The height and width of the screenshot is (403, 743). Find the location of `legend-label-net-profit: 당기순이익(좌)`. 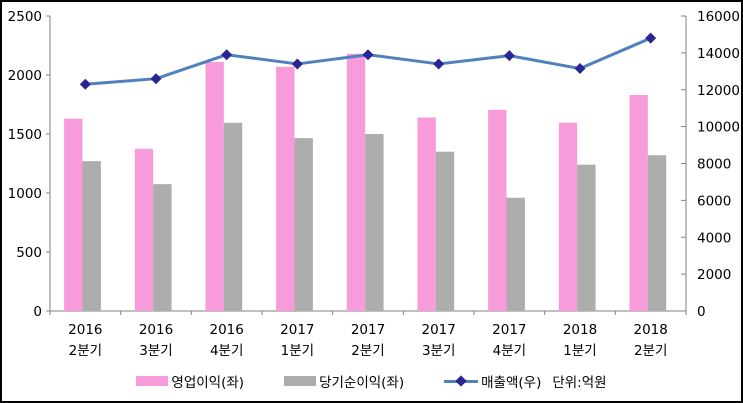

legend-label-net-profit: 당기순이익(좌) is located at coordinates (362, 383).